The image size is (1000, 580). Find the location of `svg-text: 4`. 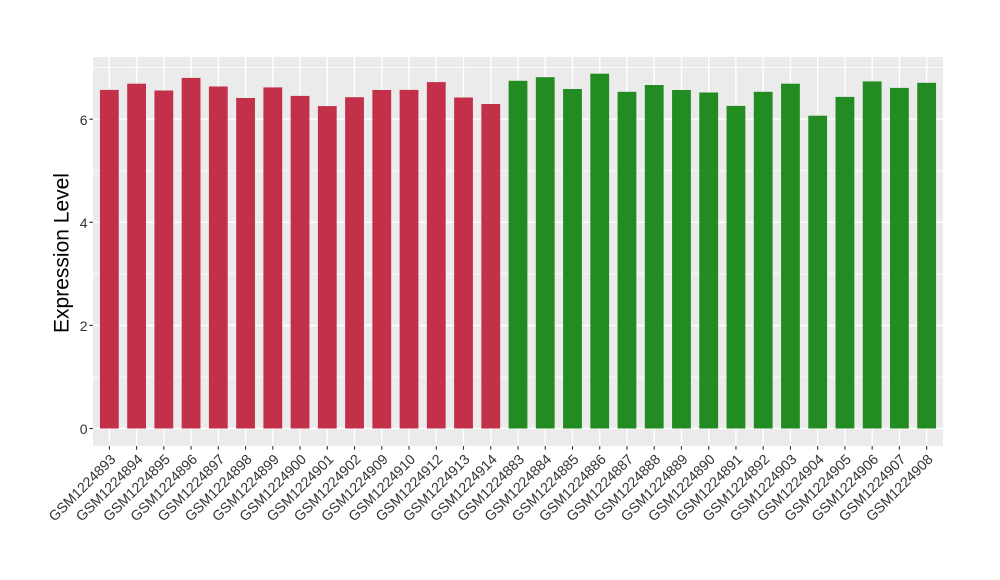

svg-text: 4 is located at coordinates (84, 223).